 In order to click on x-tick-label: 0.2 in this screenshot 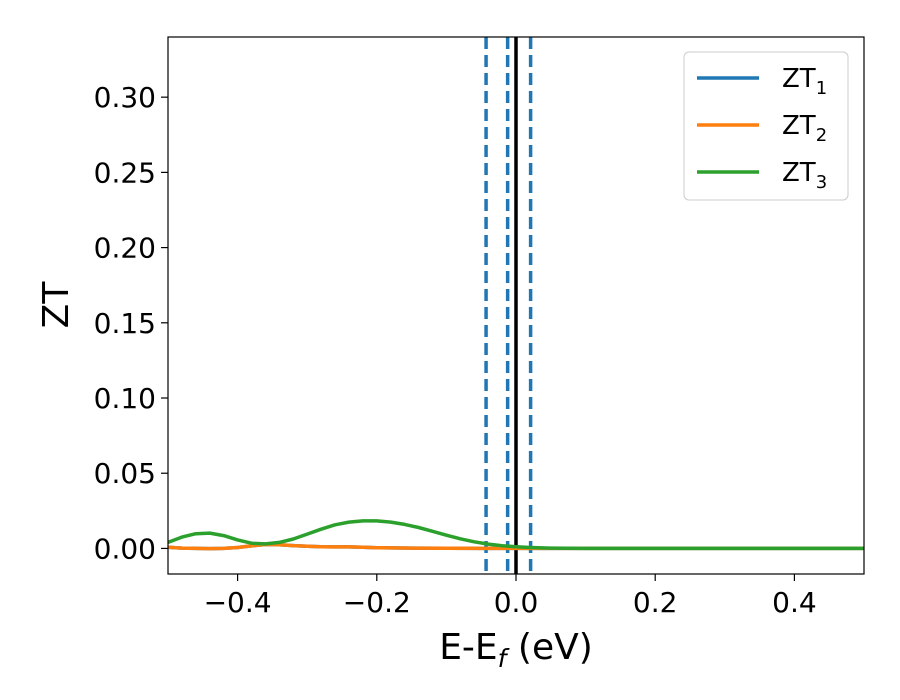, I will do `click(655, 602)`.